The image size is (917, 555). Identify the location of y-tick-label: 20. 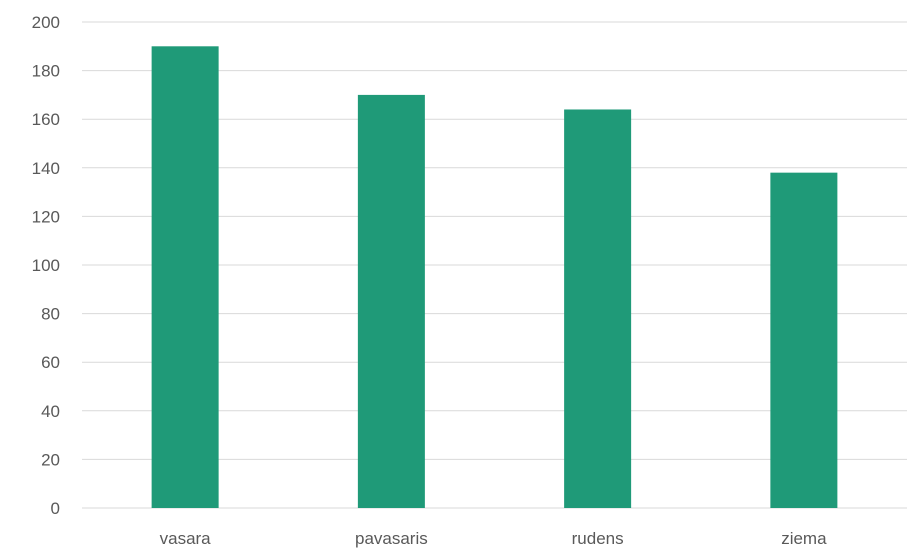
(50, 459).